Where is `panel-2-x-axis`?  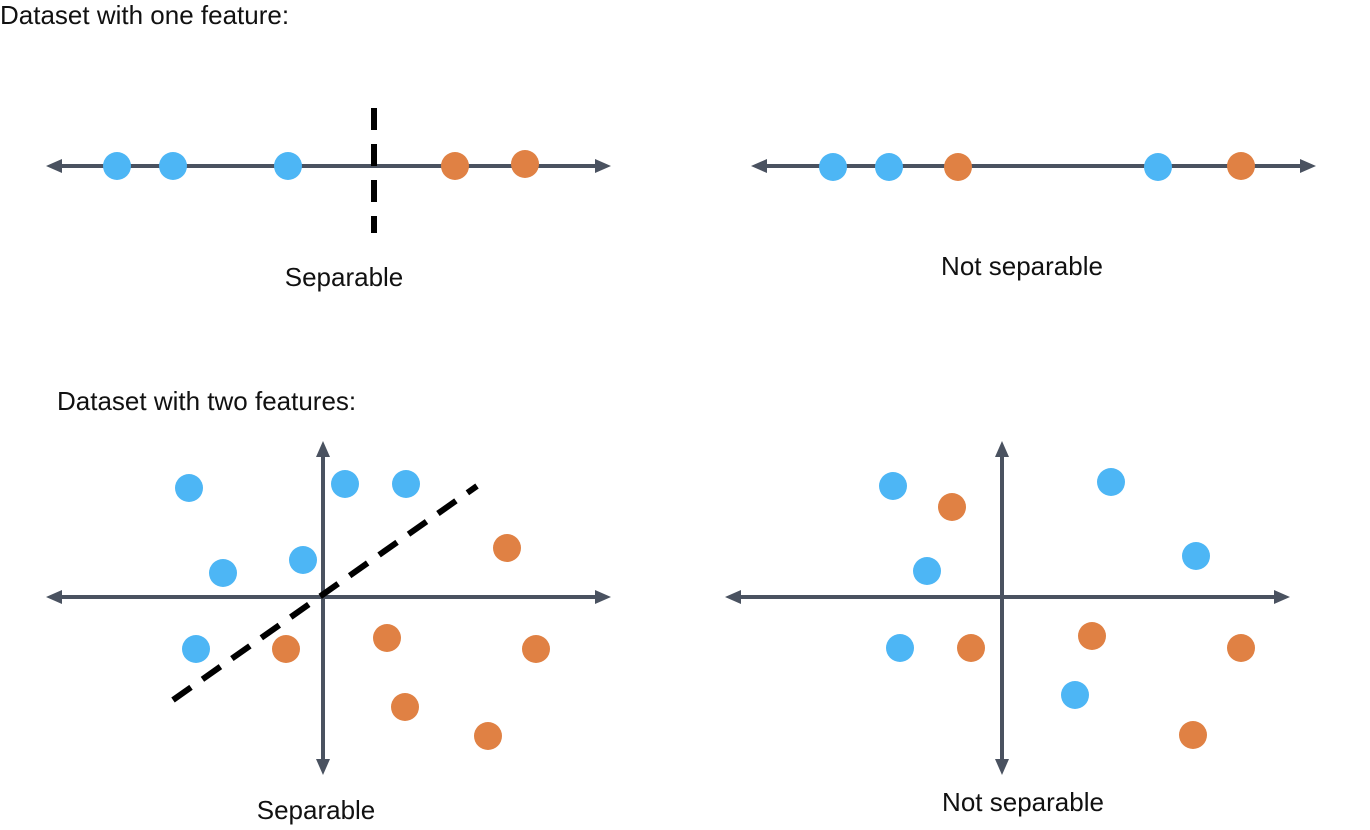 panel-2-x-axis is located at coordinates (1033, 166).